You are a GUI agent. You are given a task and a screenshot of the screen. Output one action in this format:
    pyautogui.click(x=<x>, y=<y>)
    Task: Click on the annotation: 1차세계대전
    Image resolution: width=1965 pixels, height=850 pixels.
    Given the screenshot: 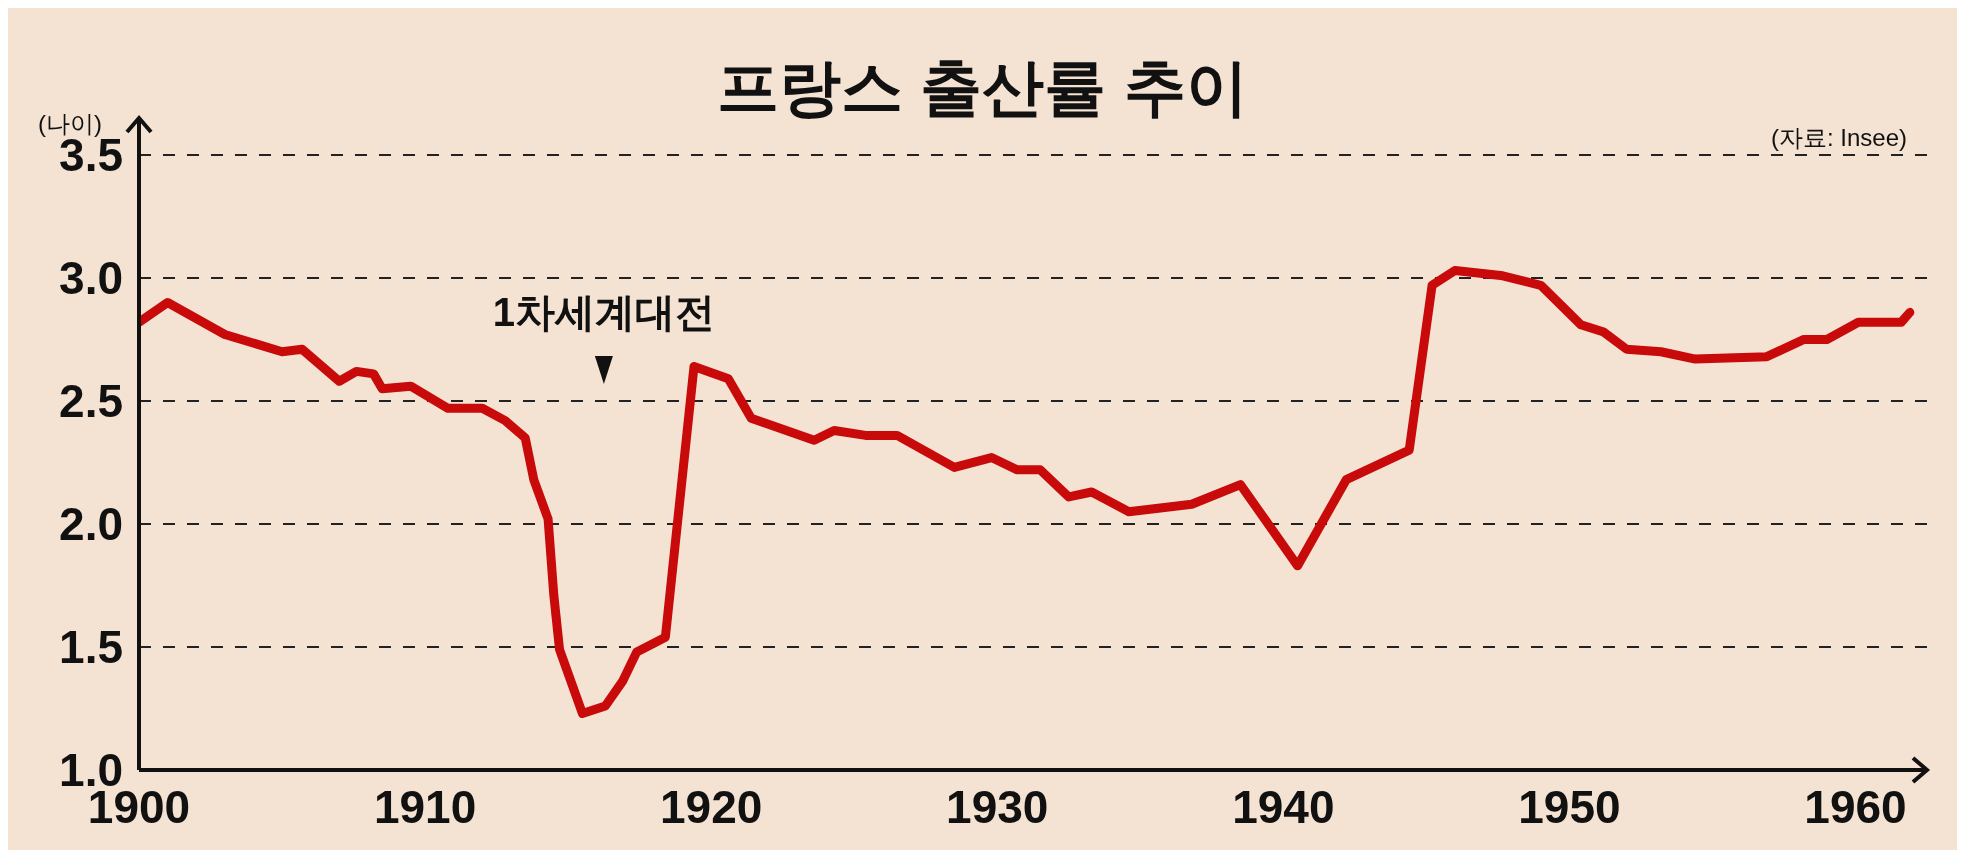 What is the action you would take?
    pyautogui.click(x=604, y=312)
    